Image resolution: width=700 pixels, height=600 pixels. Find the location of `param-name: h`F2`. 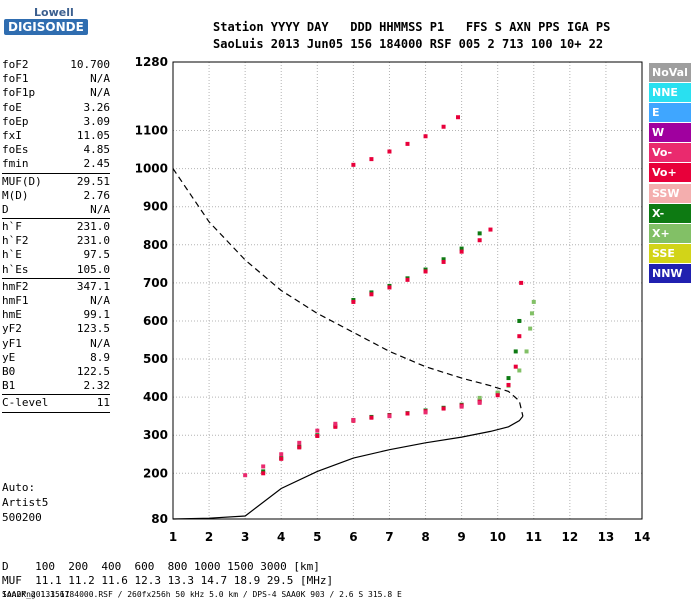

param-name: h`F2 is located at coordinates (15, 241).